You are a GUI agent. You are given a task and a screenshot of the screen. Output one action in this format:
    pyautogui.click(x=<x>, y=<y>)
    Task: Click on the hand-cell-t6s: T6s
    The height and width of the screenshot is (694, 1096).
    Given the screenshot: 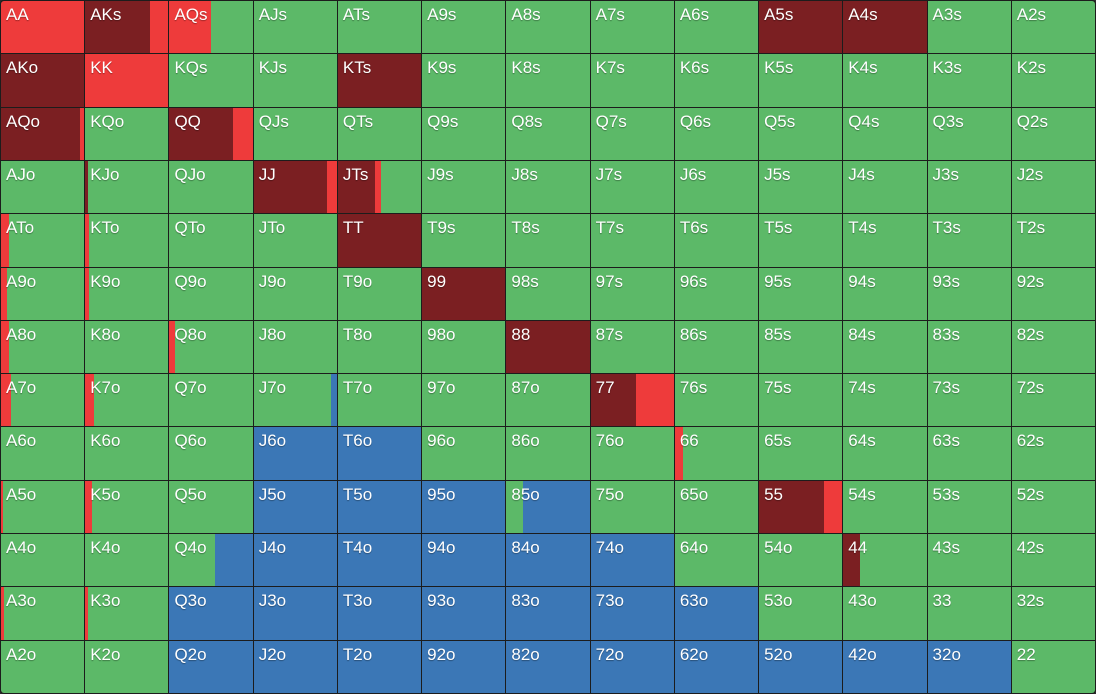 What is the action you would take?
    pyautogui.click(x=716, y=240)
    